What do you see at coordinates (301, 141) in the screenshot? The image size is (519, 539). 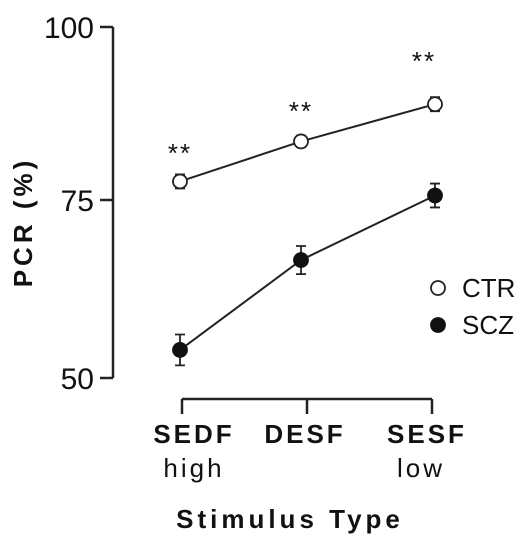 I see `point-ctr-desf` at bounding box center [301, 141].